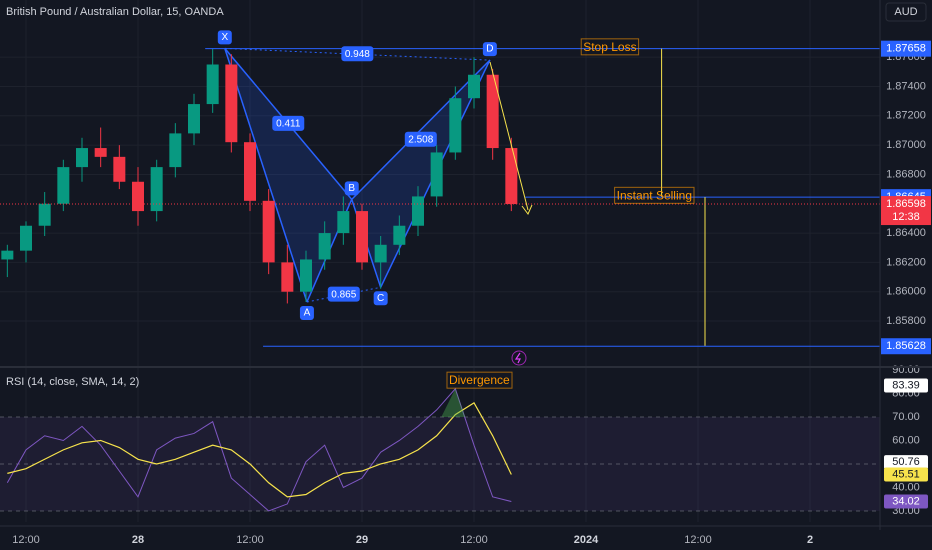  What do you see at coordinates (586, 540) in the screenshot?
I see `x-tick-label: 2024` at bounding box center [586, 540].